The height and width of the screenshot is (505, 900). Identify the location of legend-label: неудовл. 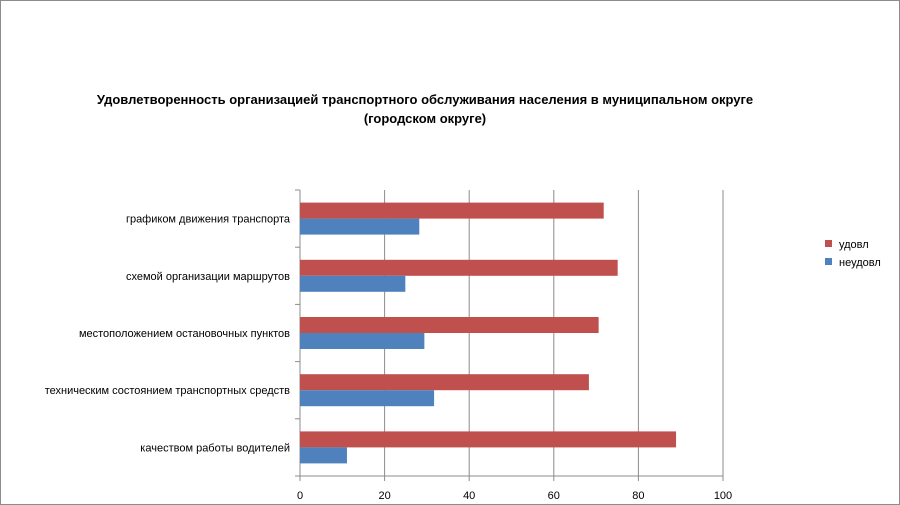
(860, 263).